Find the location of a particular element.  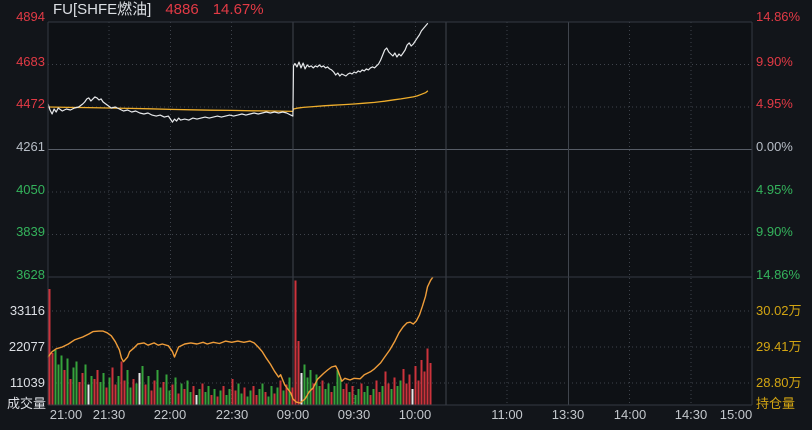

time-tick-1100: 11:00 is located at coordinates (507, 414).